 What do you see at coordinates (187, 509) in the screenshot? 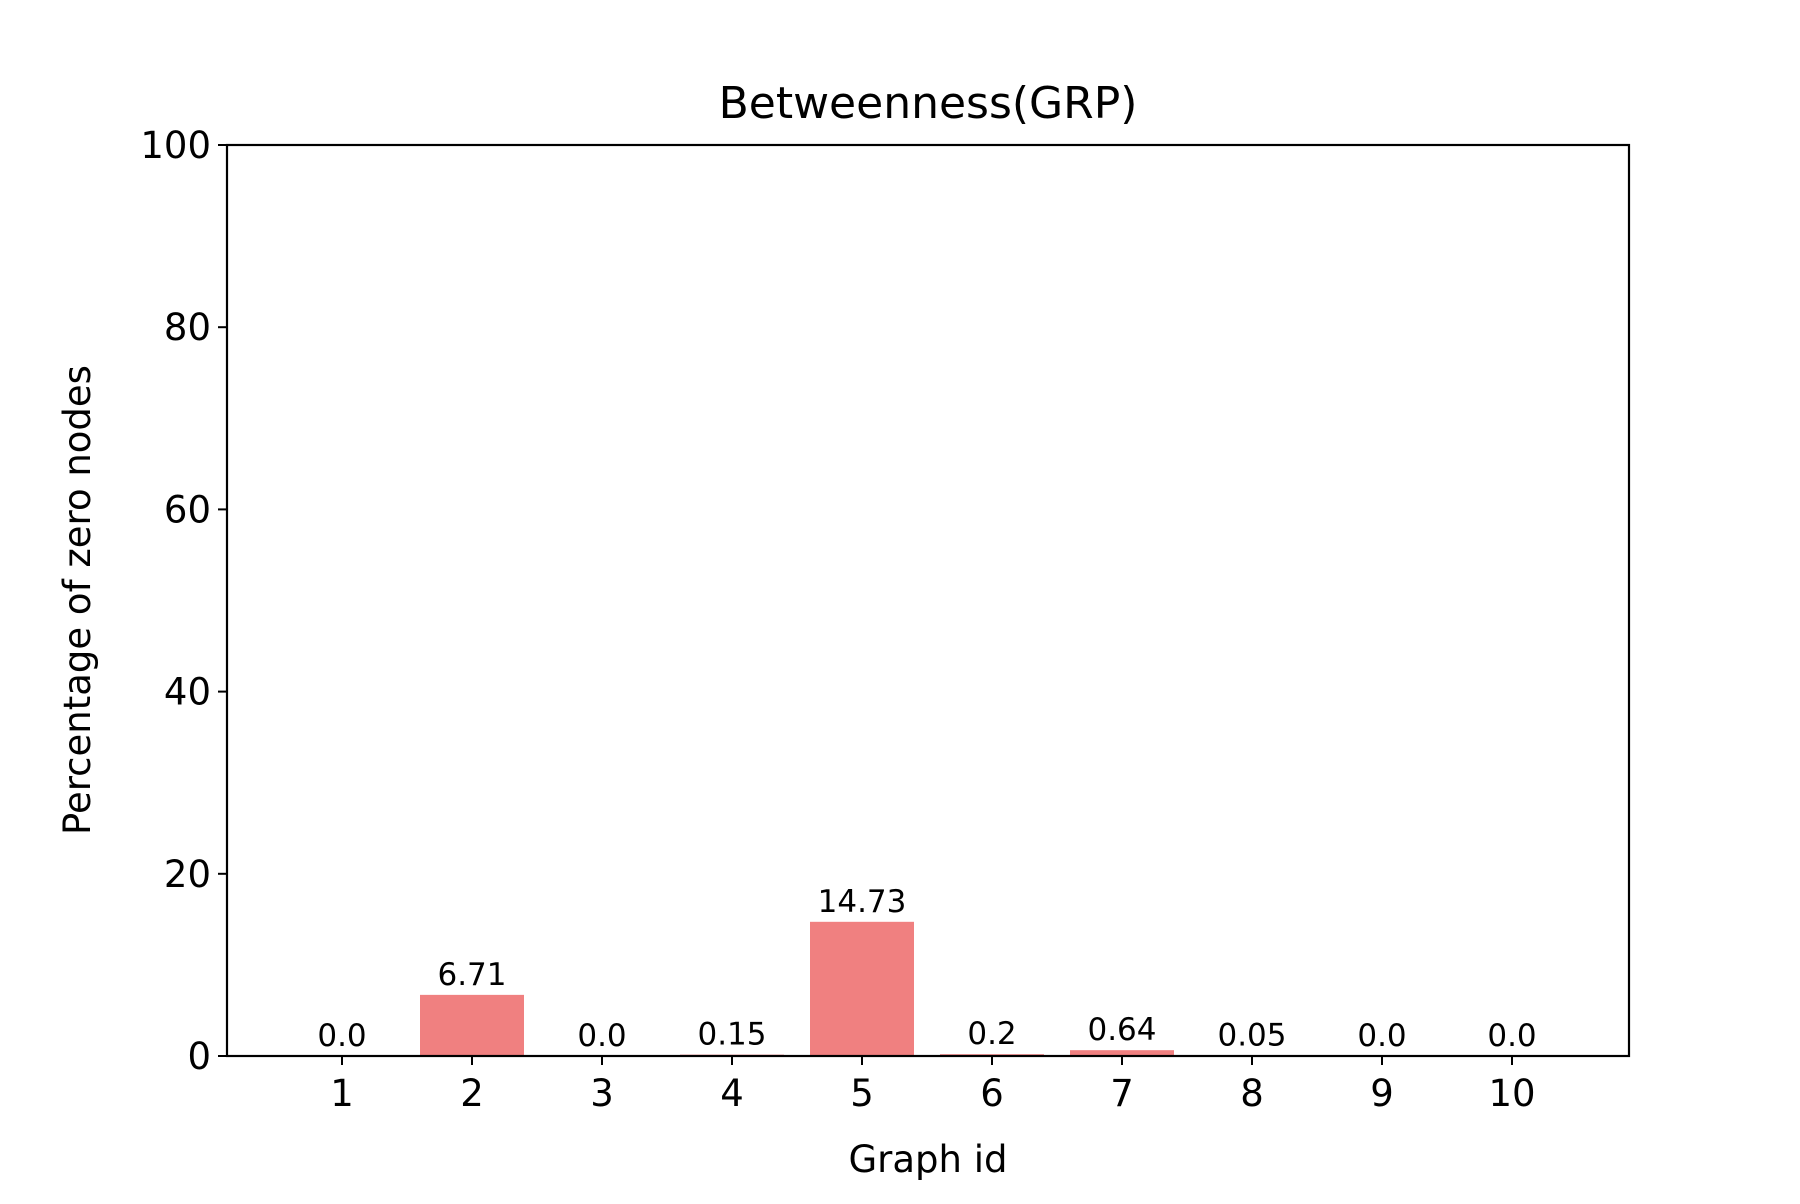
I see `y-tick-label-60: 60` at bounding box center [187, 509].